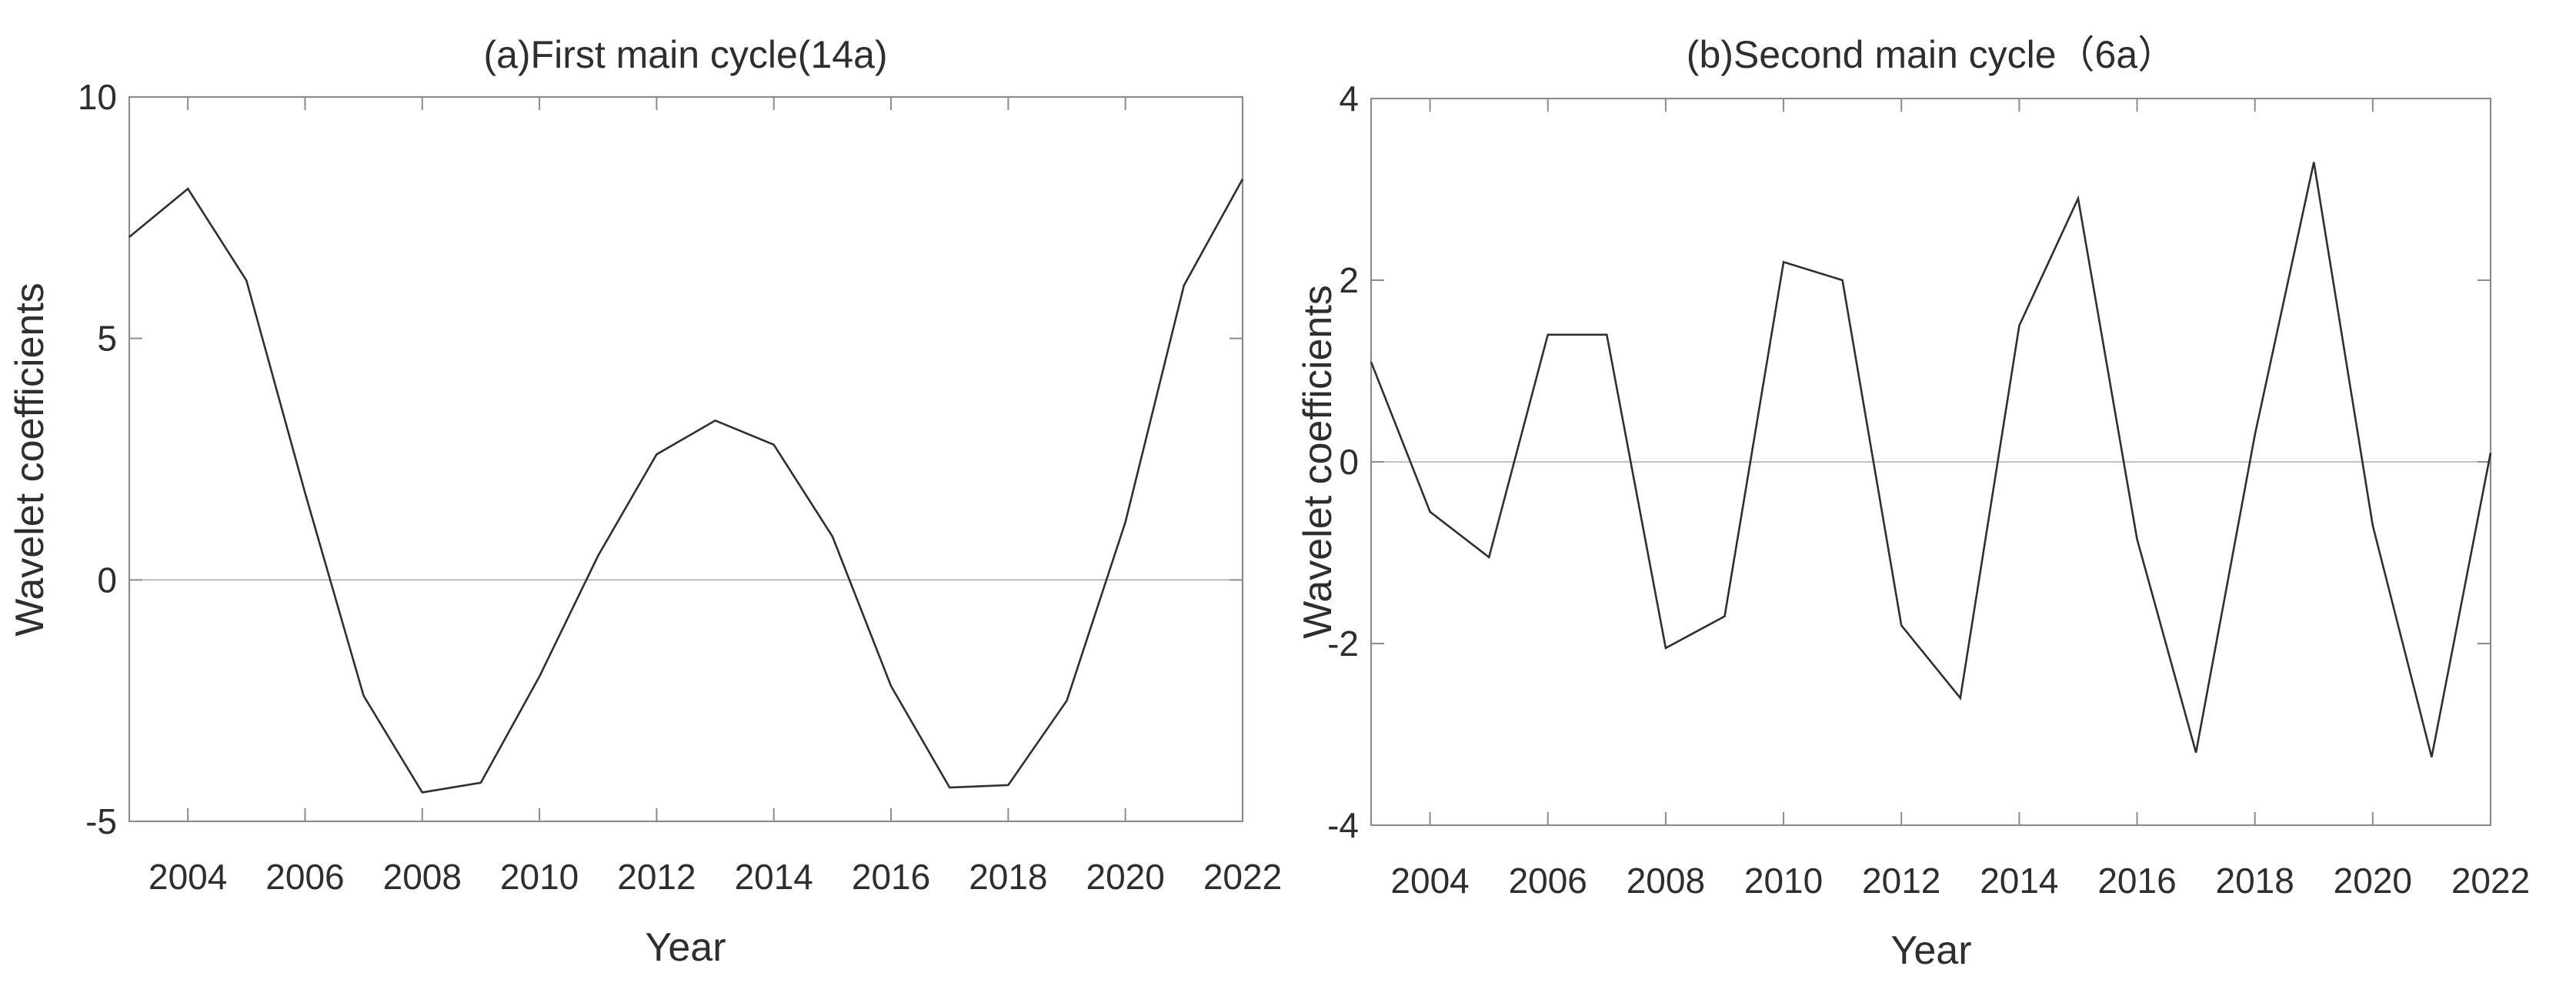 The image size is (2576, 983). Describe the element at coordinates (685, 54) in the screenshot. I see `chart-a-title: (a)First main cycle(14a)` at that location.